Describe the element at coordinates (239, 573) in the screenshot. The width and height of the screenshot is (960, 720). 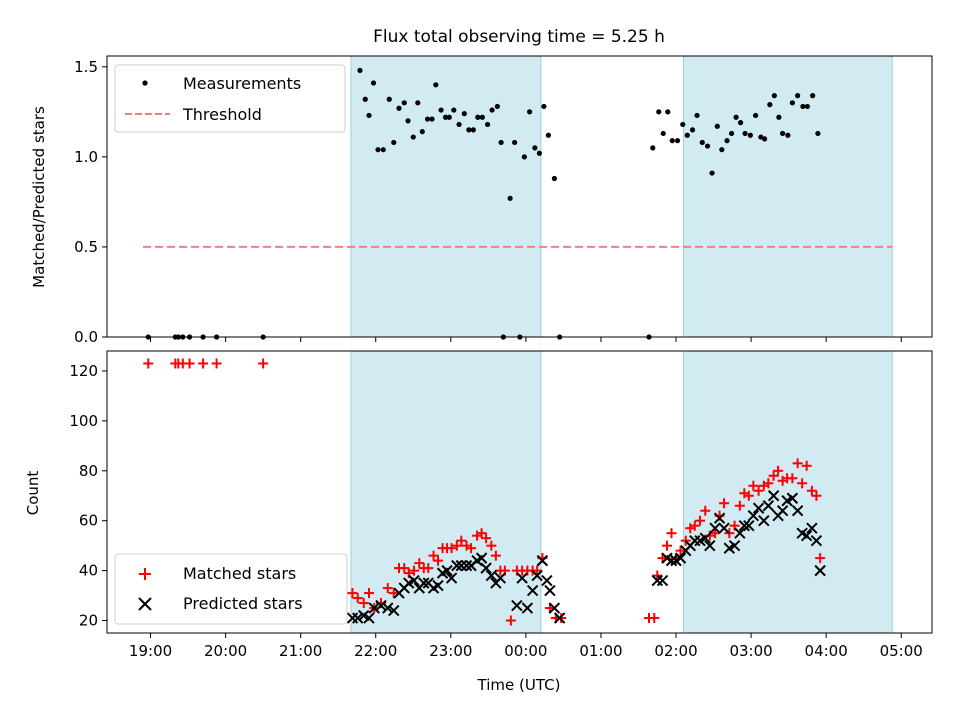
I see `legend-matched-label: Matched stars` at that location.